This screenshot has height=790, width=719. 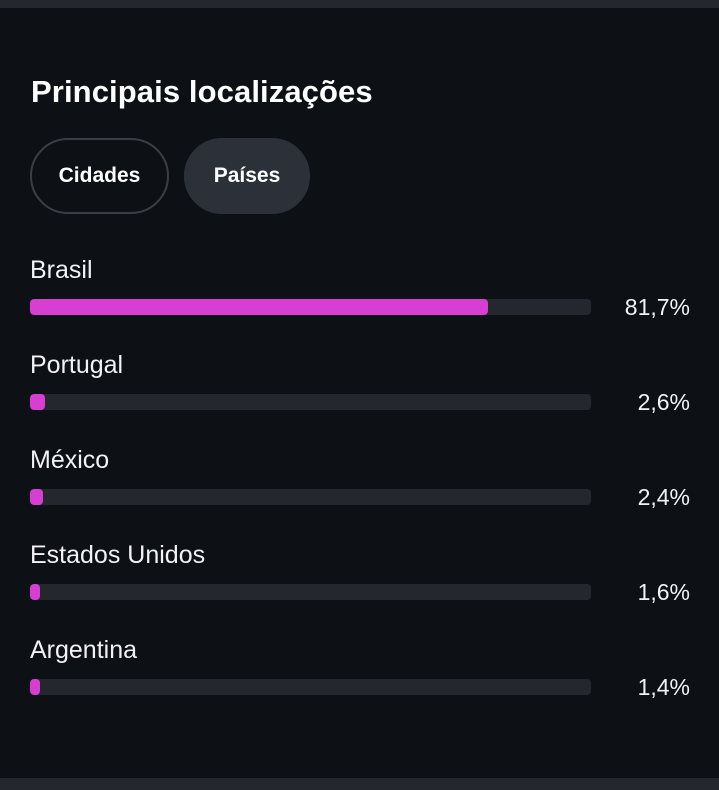 I want to click on tab-cidades: Cidades, so click(x=99, y=176).